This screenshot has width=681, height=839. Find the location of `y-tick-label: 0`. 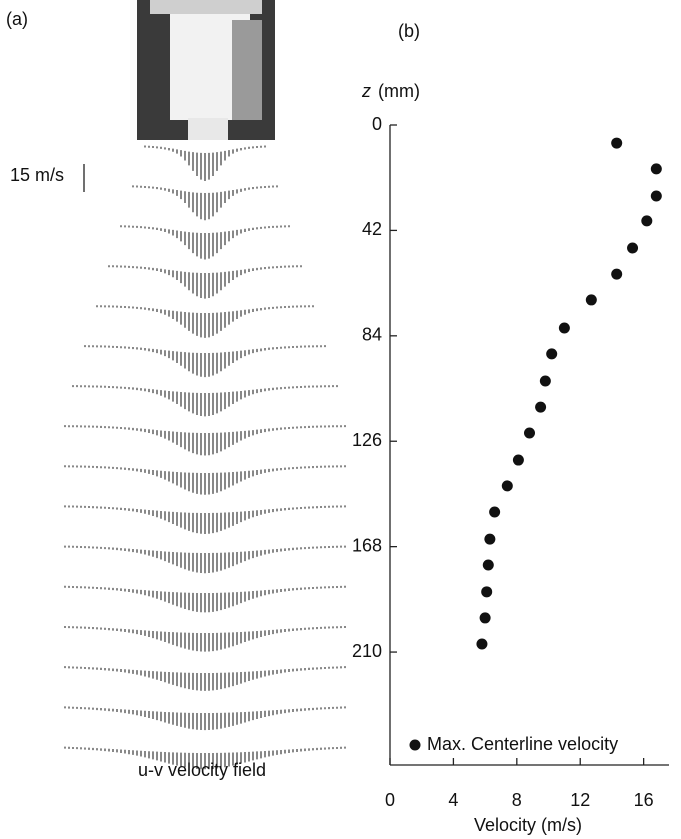

y-tick-label: 0 is located at coordinates (377, 124).